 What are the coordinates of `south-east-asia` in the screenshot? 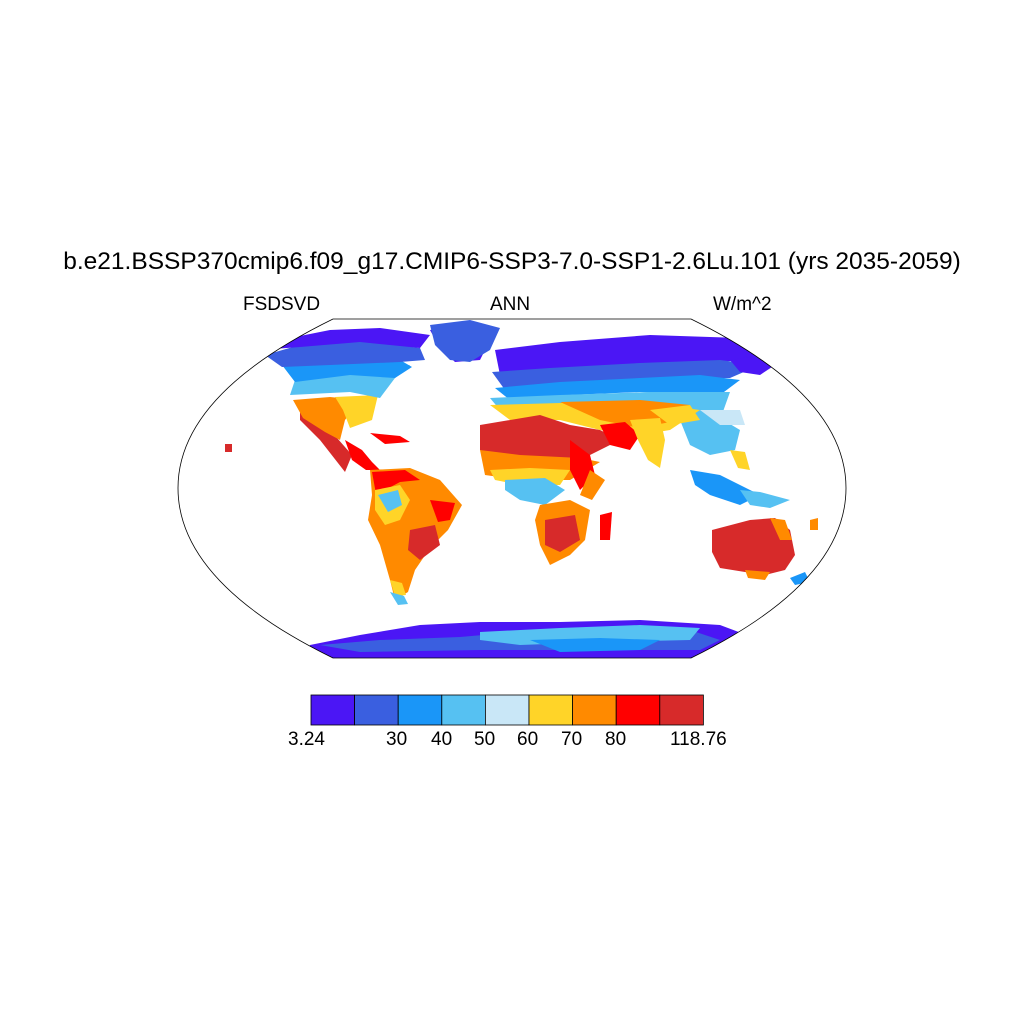 It's located at (710, 431).